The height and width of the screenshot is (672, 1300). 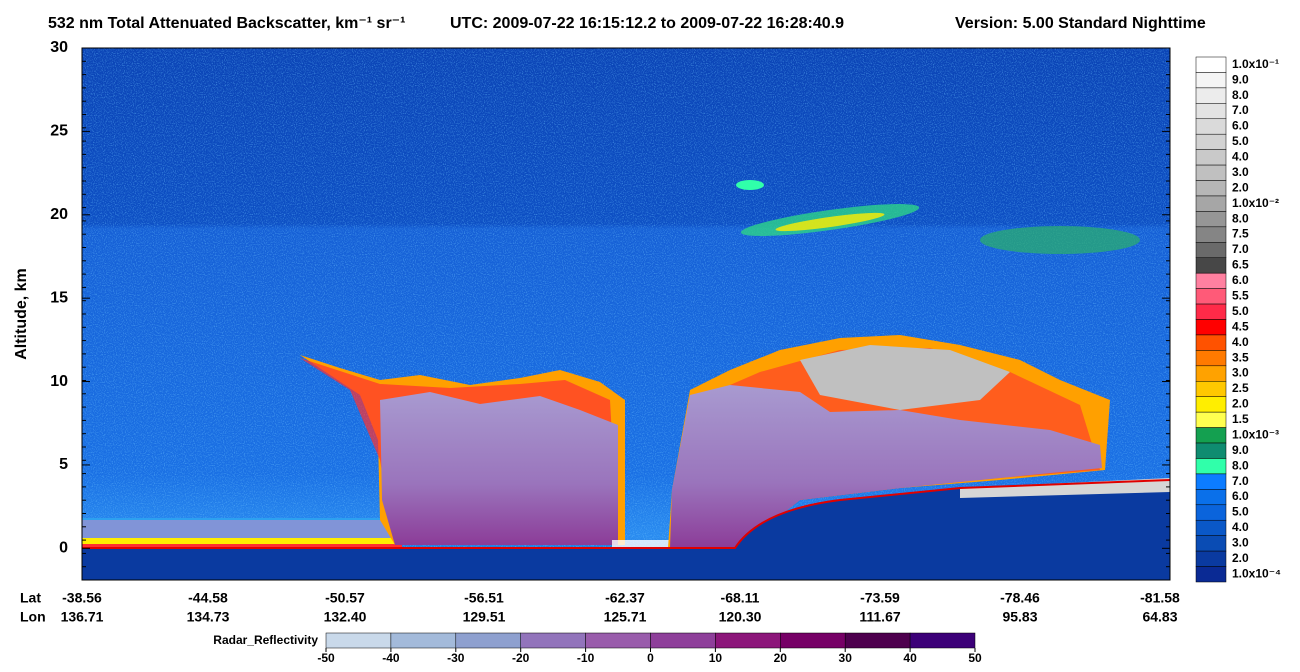 What do you see at coordinates (1160, 598) in the screenshot?
I see `lat-label: -81.58` at bounding box center [1160, 598].